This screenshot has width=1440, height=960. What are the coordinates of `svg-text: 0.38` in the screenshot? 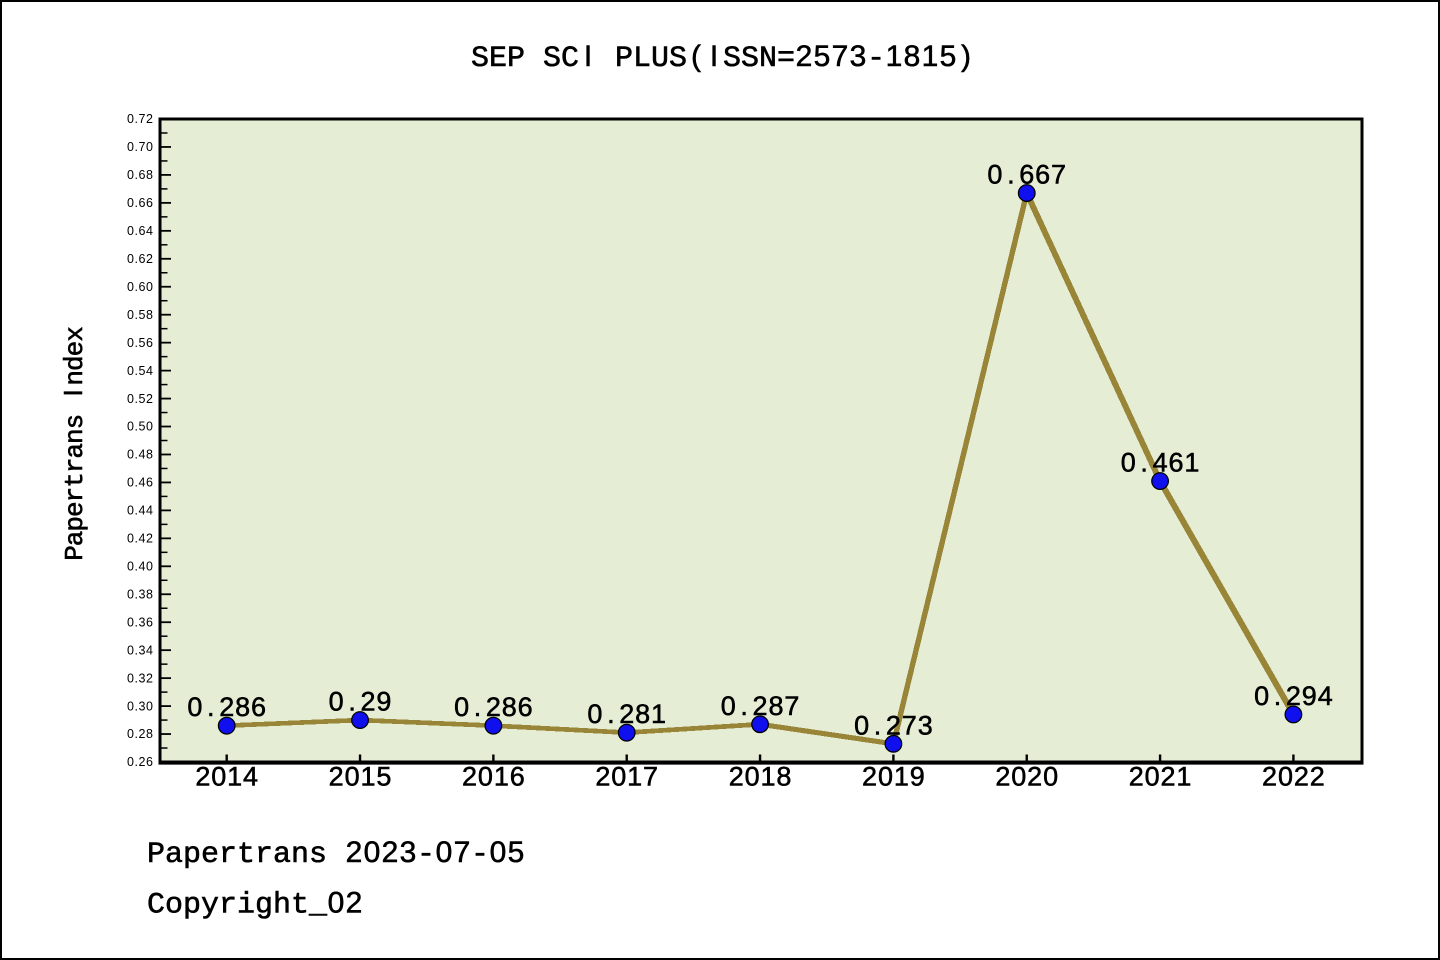 It's located at (140, 594).